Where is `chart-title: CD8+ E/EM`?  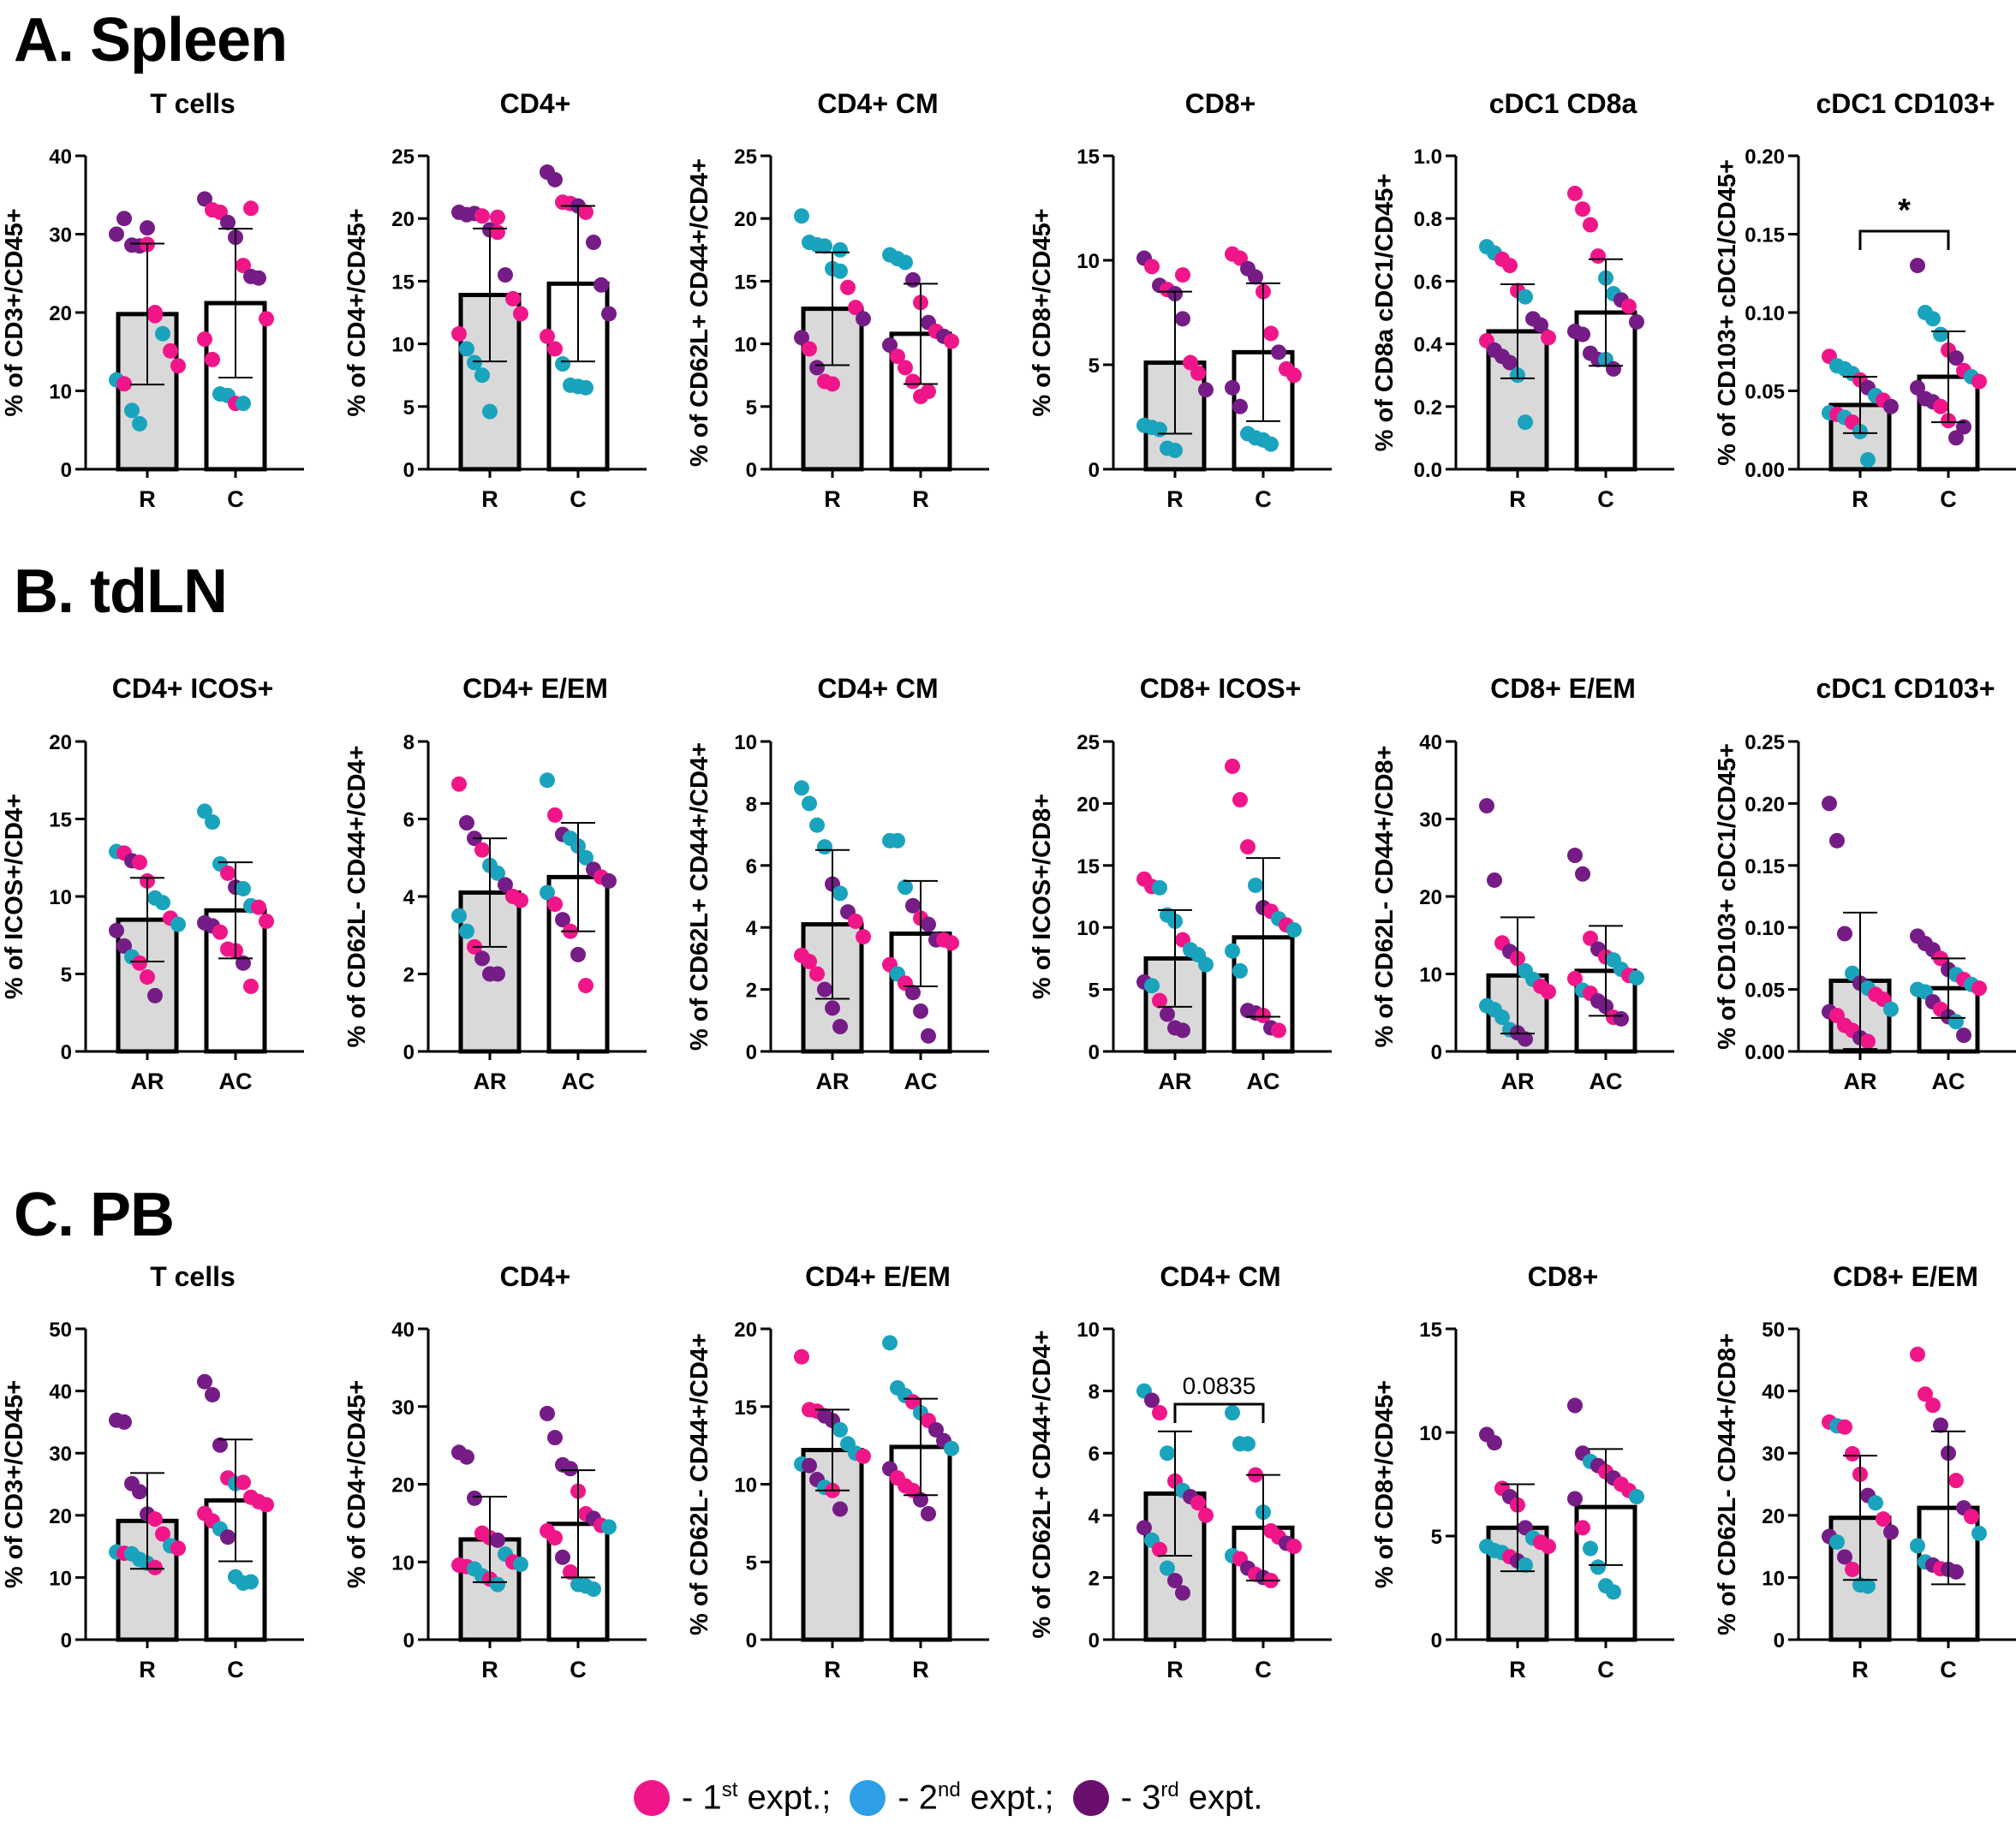 chart-title: CD8+ E/EM is located at coordinates (1905, 1276).